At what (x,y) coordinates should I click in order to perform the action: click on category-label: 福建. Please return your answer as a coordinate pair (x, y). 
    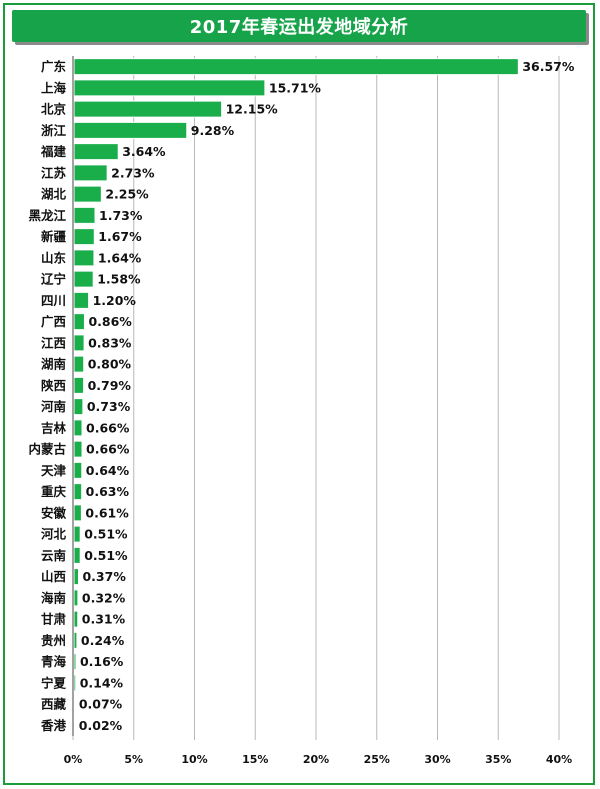
    Looking at the image, I should click on (53, 151).